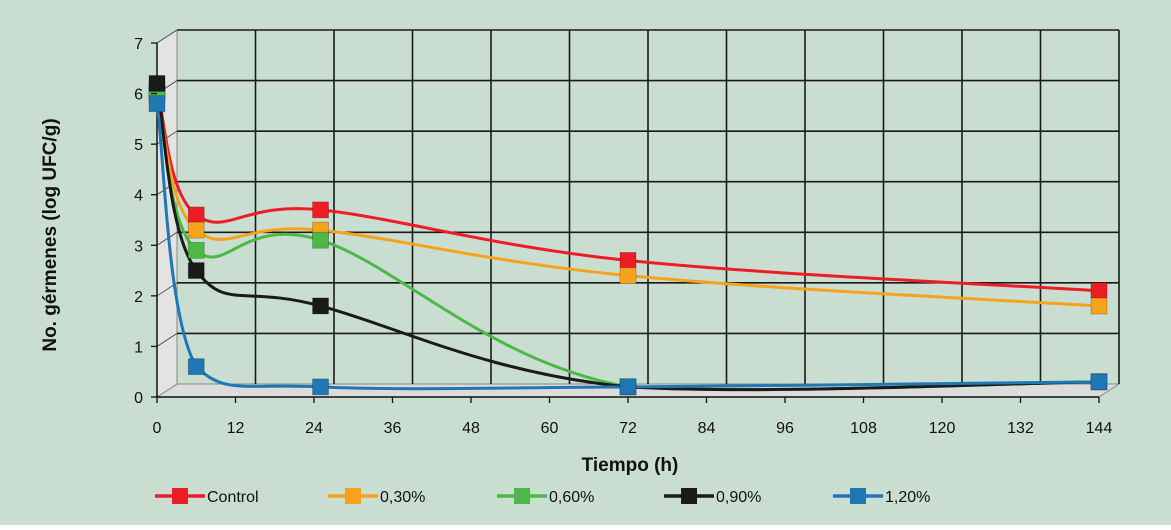 This screenshot has width=1171, height=530. Describe the element at coordinates (863, 428) in the screenshot. I see `x-tick-label: 108` at that location.